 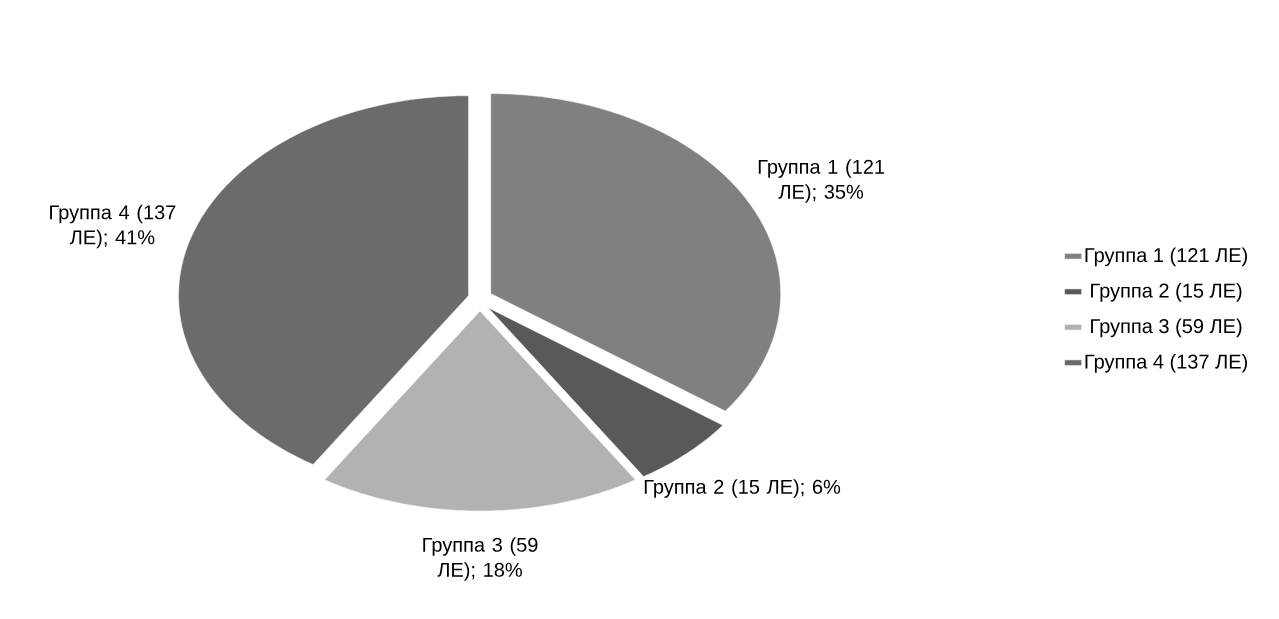 I want to click on data-label: Группа 2 (15 ЛЕ); 6%, so click(x=742, y=488).